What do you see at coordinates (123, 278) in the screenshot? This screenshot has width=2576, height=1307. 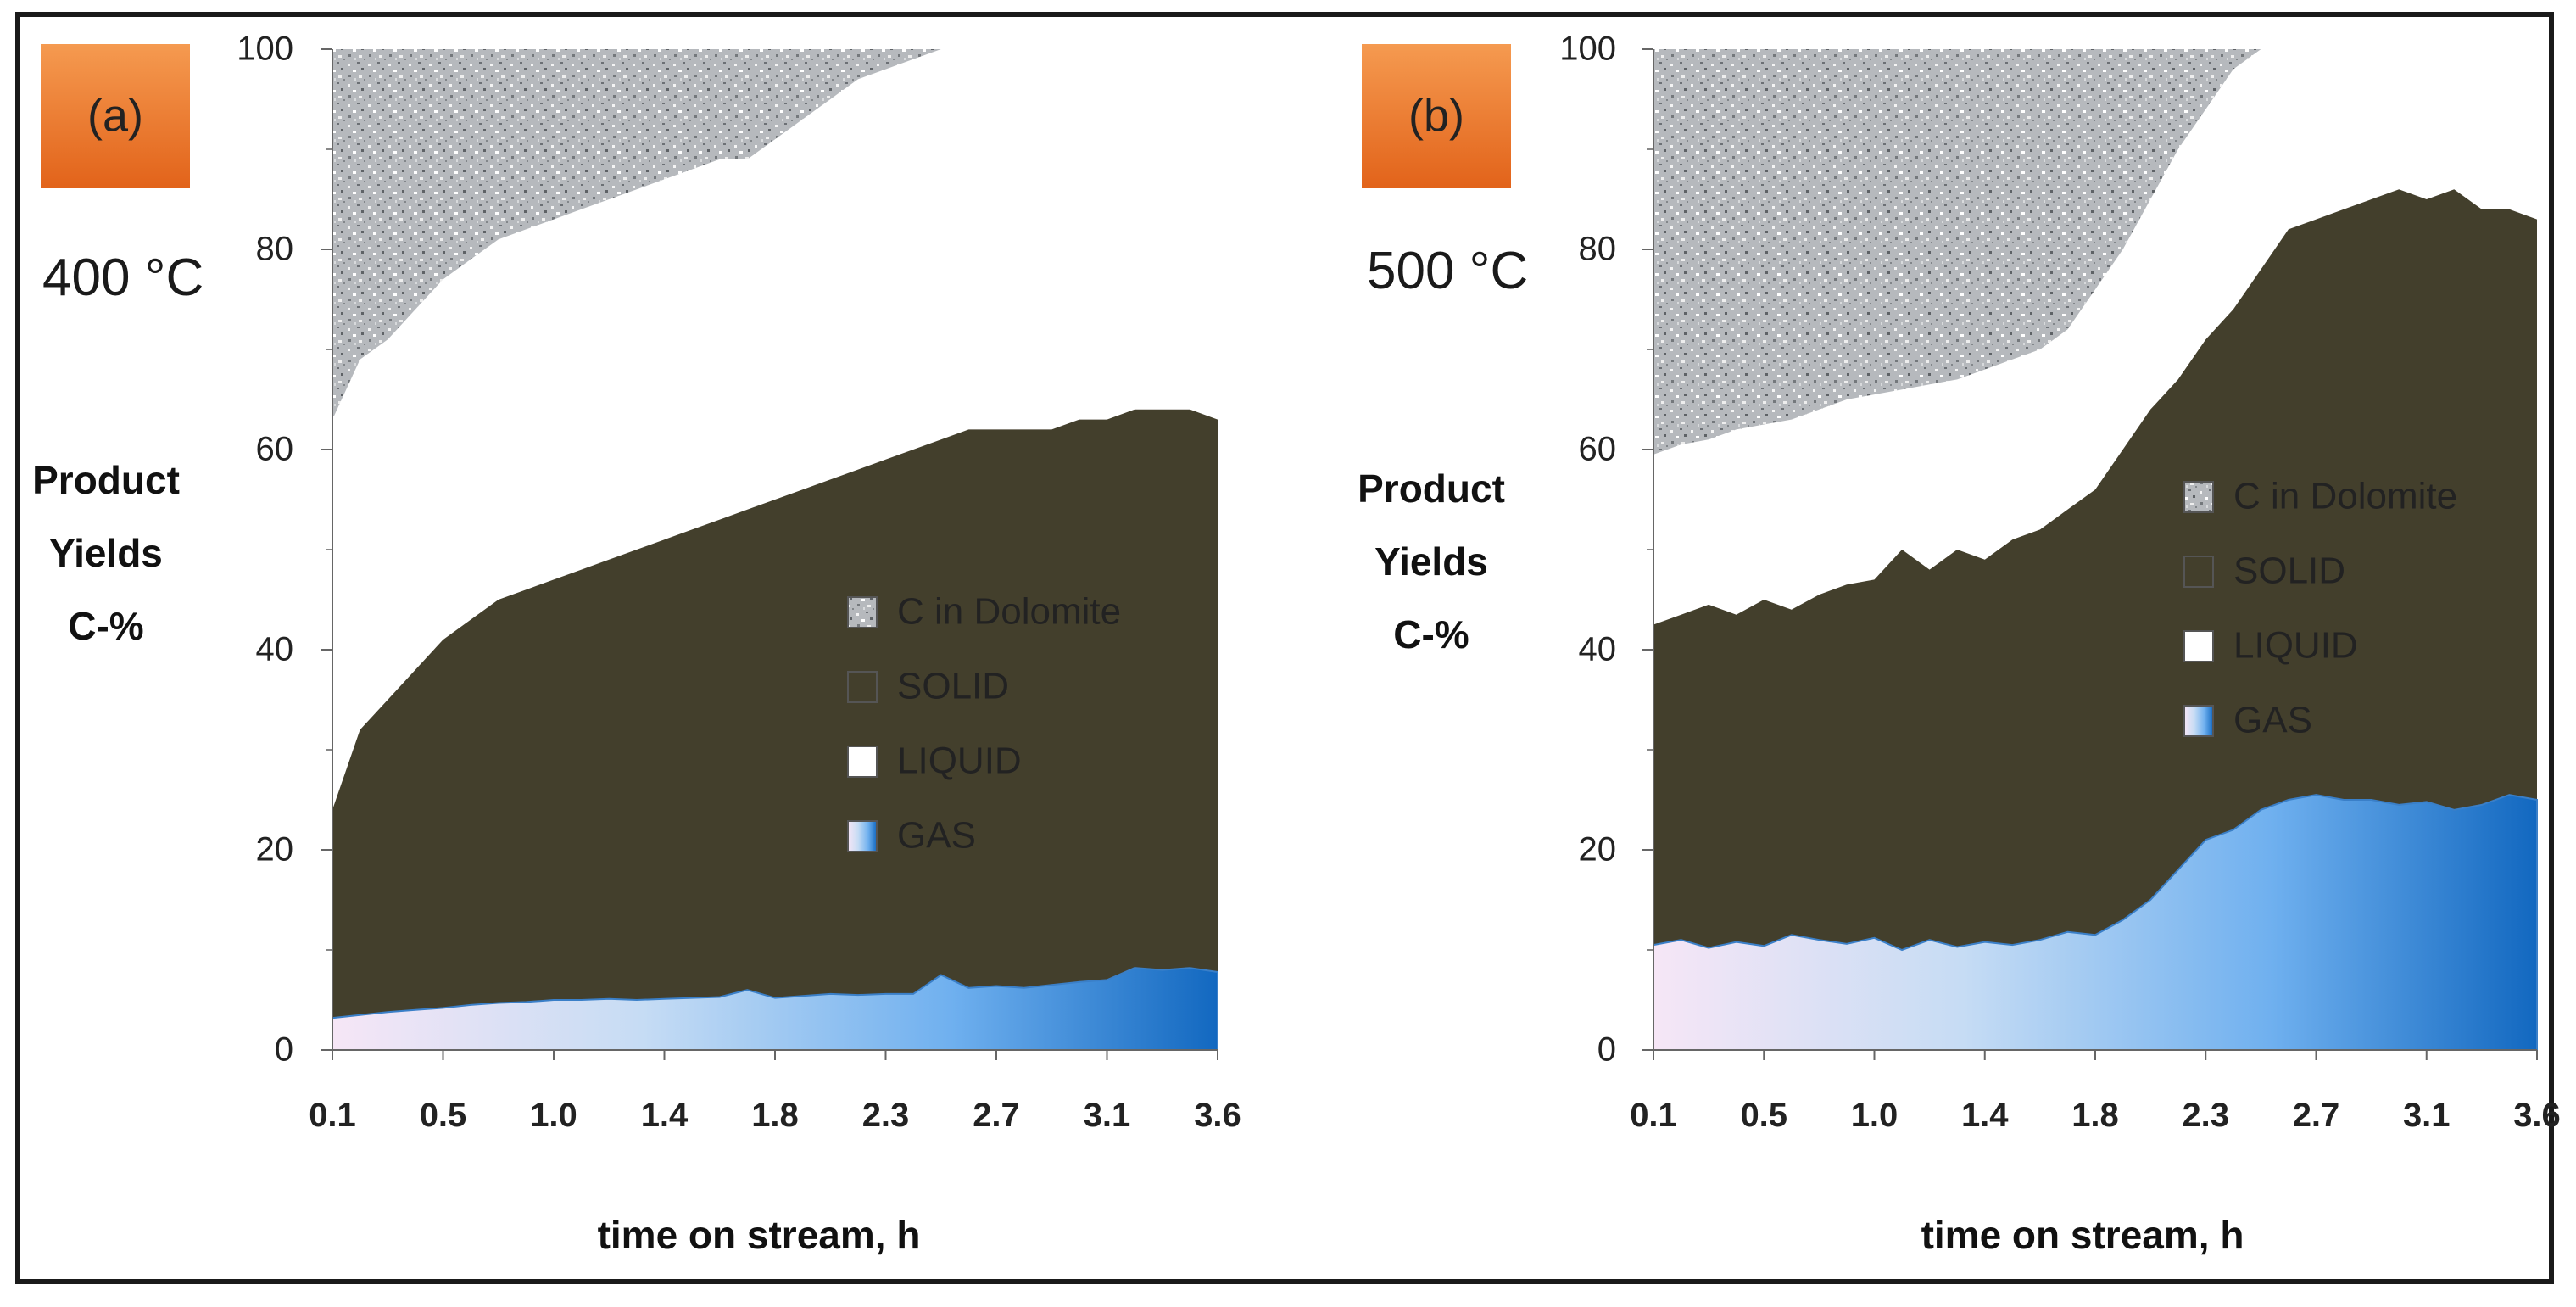 I see `panel-a-temperature: 400 °C` at bounding box center [123, 278].